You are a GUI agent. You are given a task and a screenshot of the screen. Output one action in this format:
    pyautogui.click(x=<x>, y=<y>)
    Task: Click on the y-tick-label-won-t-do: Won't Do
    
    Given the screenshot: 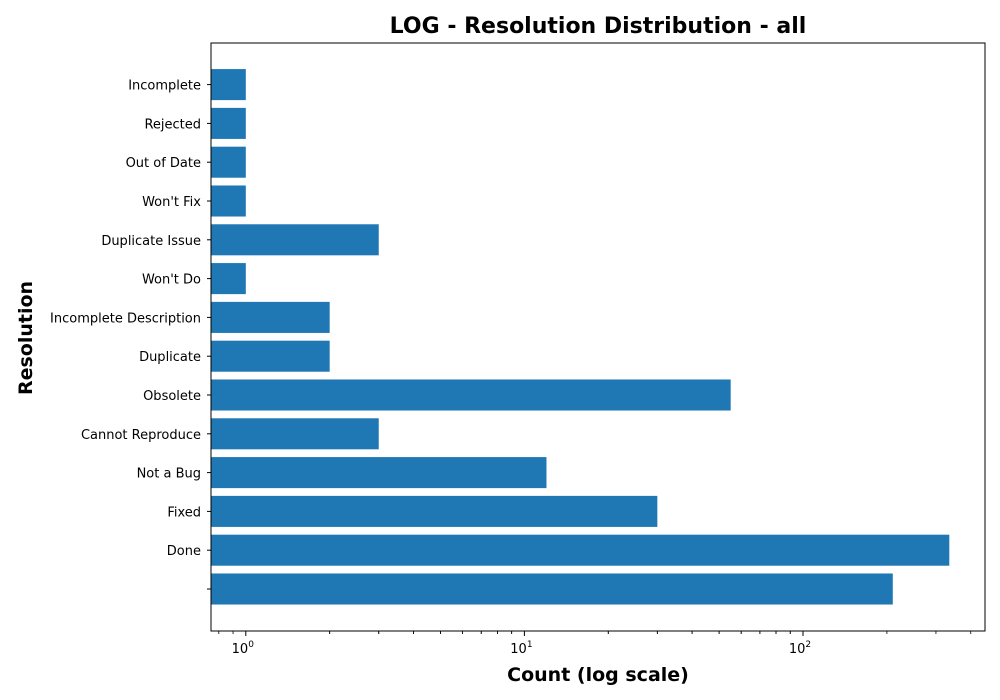 What is the action you would take?
    pyautogui.click(x=171, y=280)
    